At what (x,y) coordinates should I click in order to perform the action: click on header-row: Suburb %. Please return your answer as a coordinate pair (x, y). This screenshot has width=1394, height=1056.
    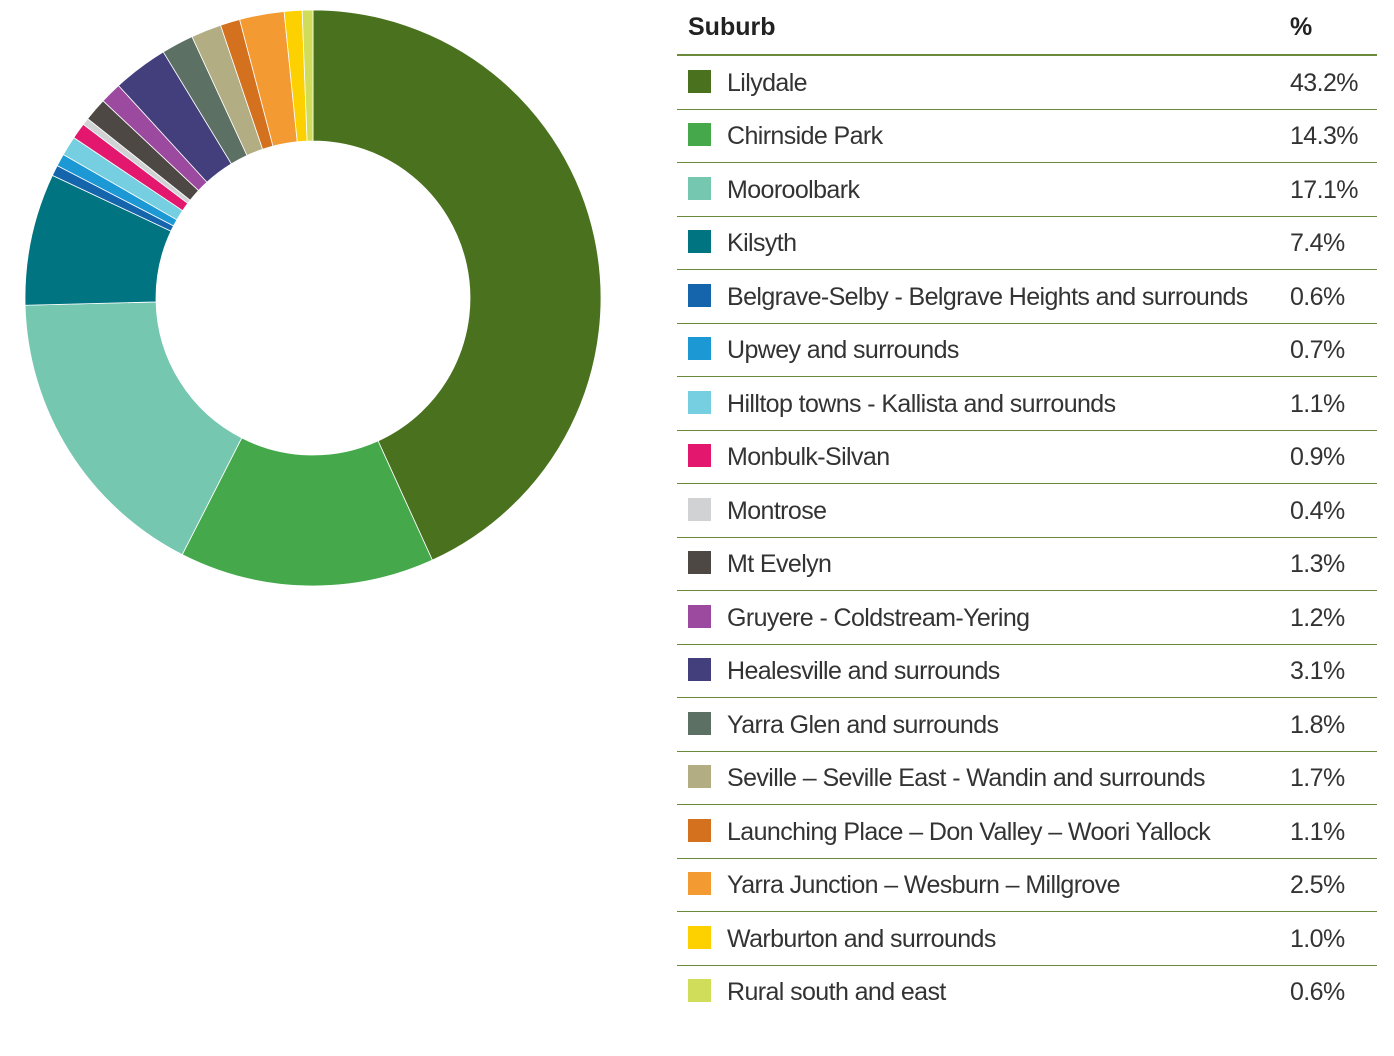
    Looking at the image, I should click on (1027, 28).